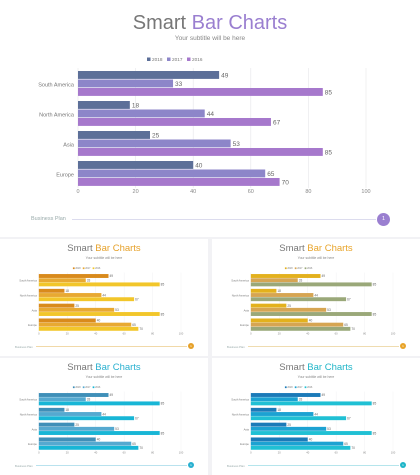 Image resolution: width=420 pixels, height=475 pixels. I want to click on x-tick-label: 60, so click(125, 333).